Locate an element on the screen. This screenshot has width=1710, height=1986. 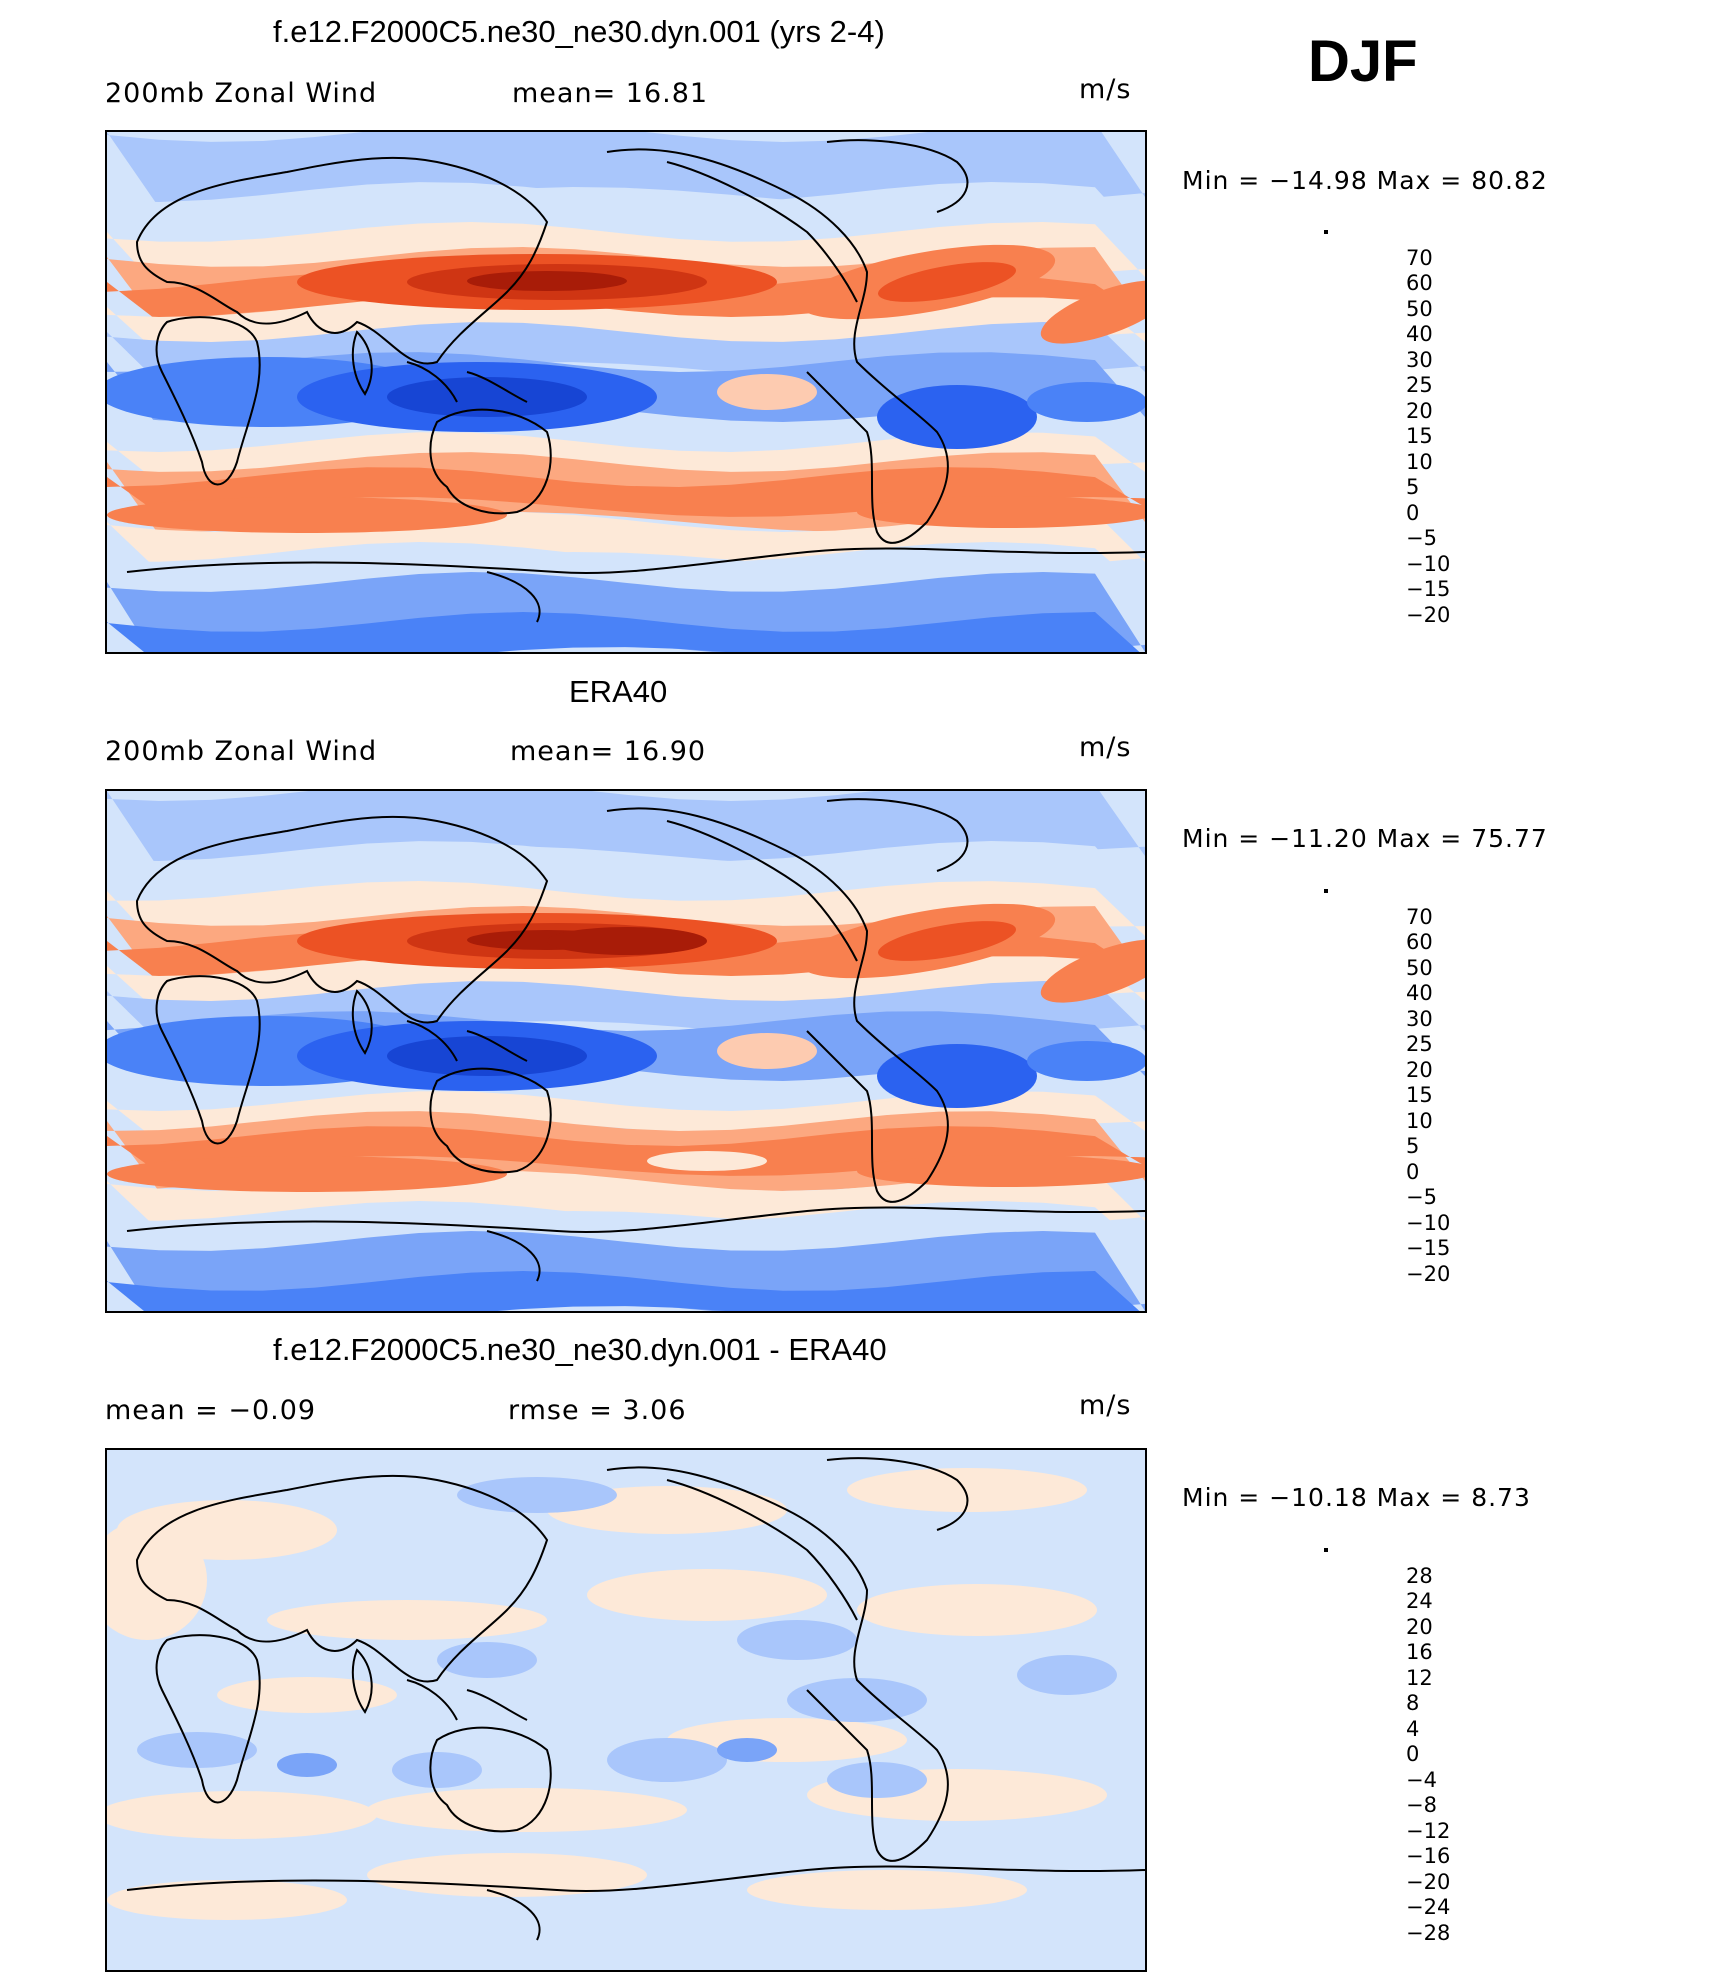
panel-variable-label-obs: 200mb Zonal Wind is located at coordinates (241, 751).